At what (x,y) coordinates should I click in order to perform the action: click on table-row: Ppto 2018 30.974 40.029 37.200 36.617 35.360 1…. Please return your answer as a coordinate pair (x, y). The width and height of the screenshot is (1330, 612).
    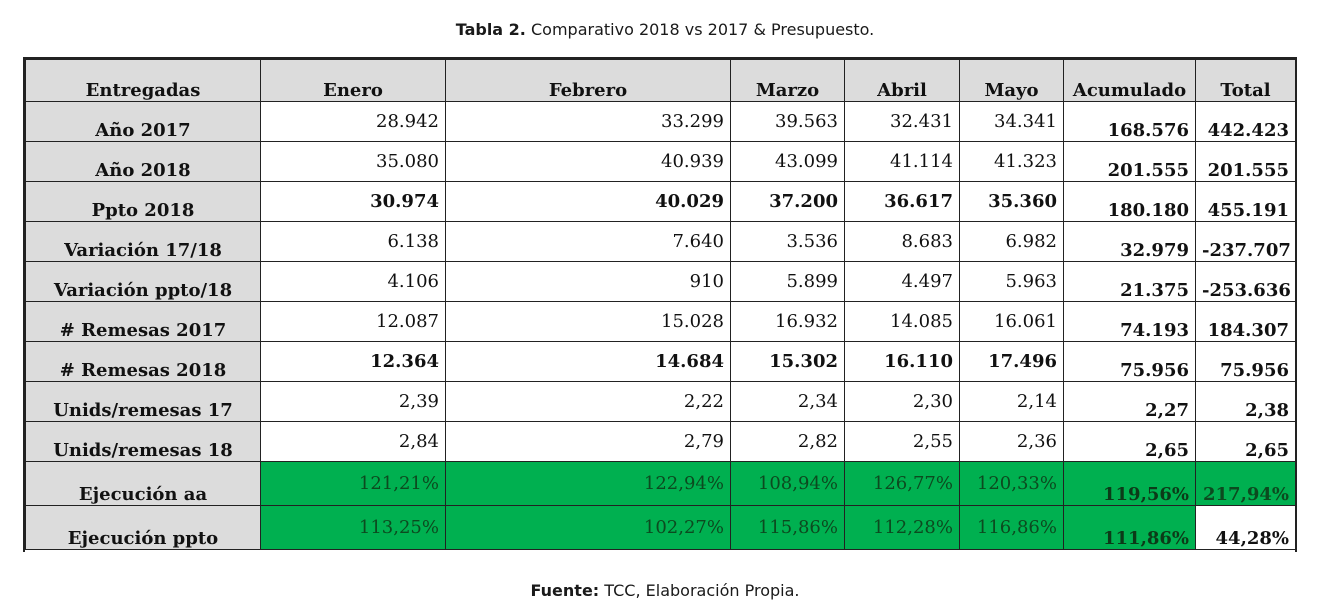
    Looking at the image, I should click on (660, 201).